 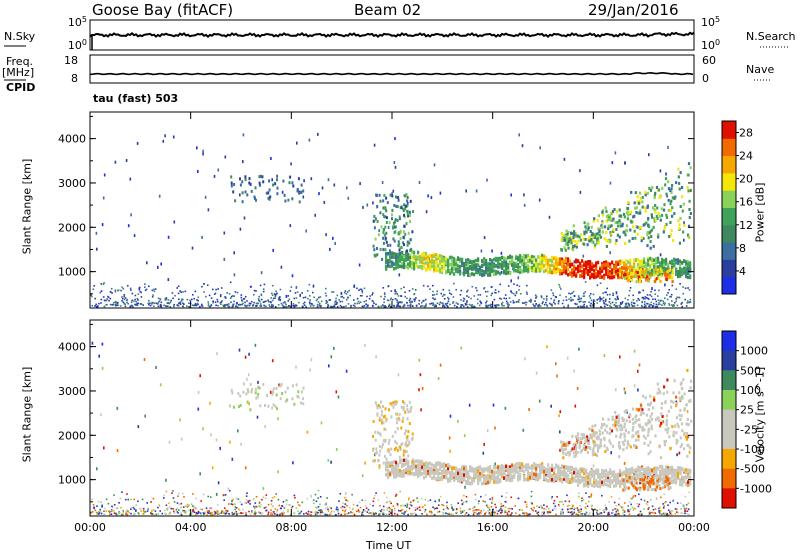 I want to click on noise-tick-right-low: 100, so click(x=710, y=45).